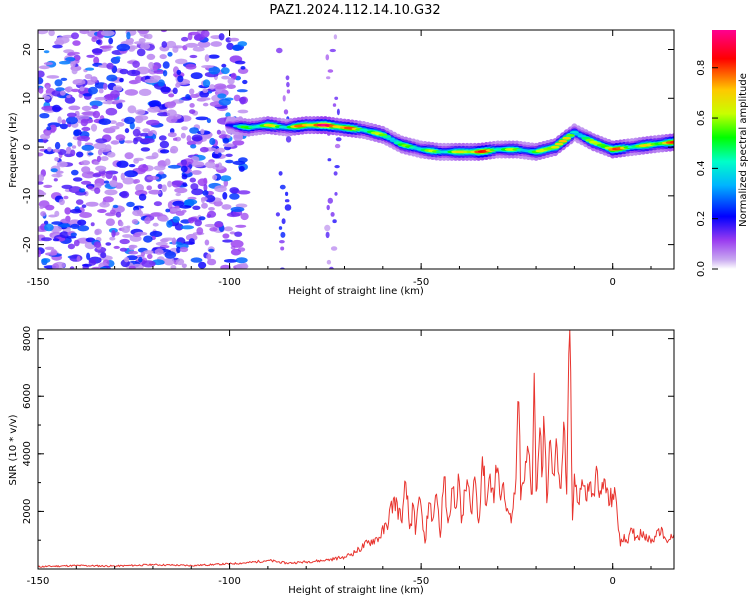 This screenshot has width=750, height=600. Describe the element at coordinates (27, 196) in the screenshot. I see `y-tick-label: -10` at that location.